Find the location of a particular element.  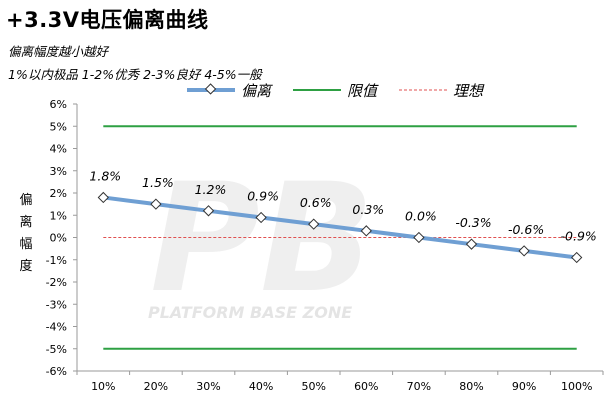

y-tick-label: 3% is located at coordinates (58, 171).